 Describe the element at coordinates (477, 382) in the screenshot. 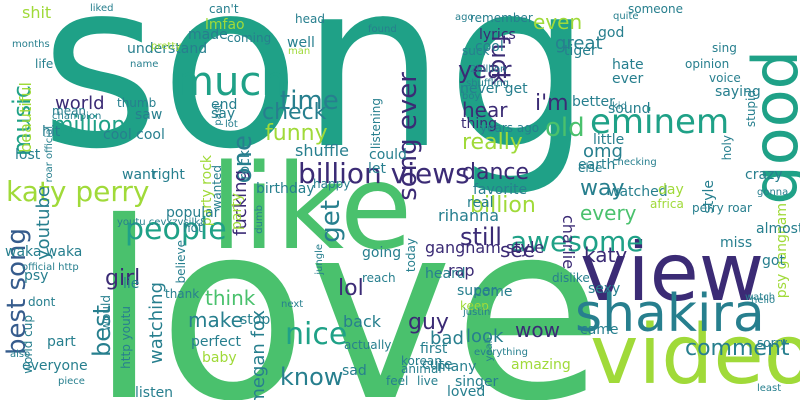

I see `word-singer: singer` at that location.